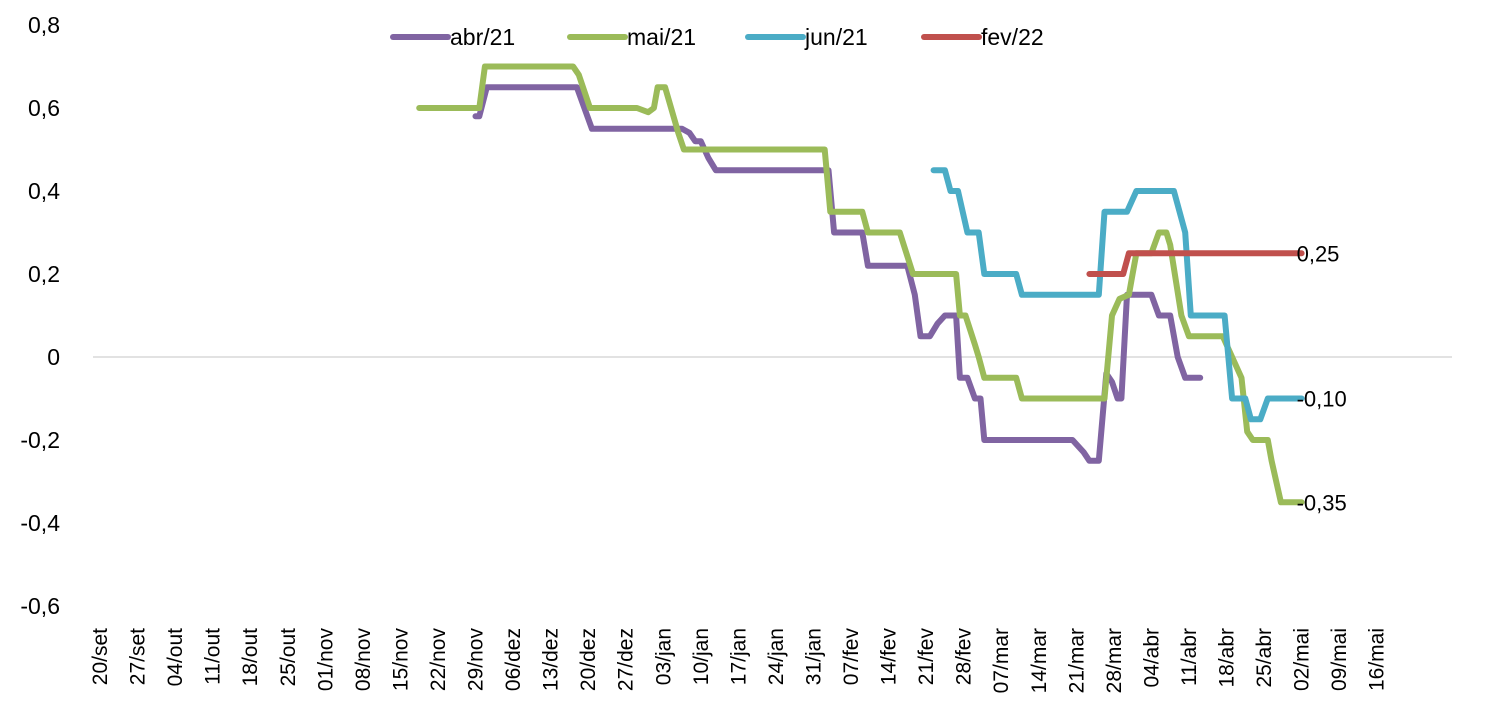 This screenshot has height=724, width=1491. Describe the element at coordinates (851, 657) in the screenshot. I see `x-tick-label: 07/fev` at that location.